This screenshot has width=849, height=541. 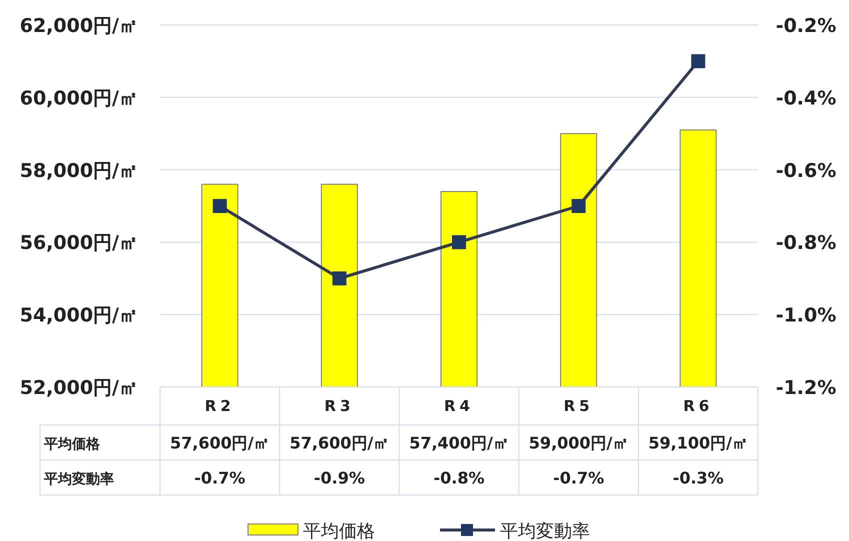 I want to click on y-tick-label: 60,000円/㎡, so click(x=79, y=98).